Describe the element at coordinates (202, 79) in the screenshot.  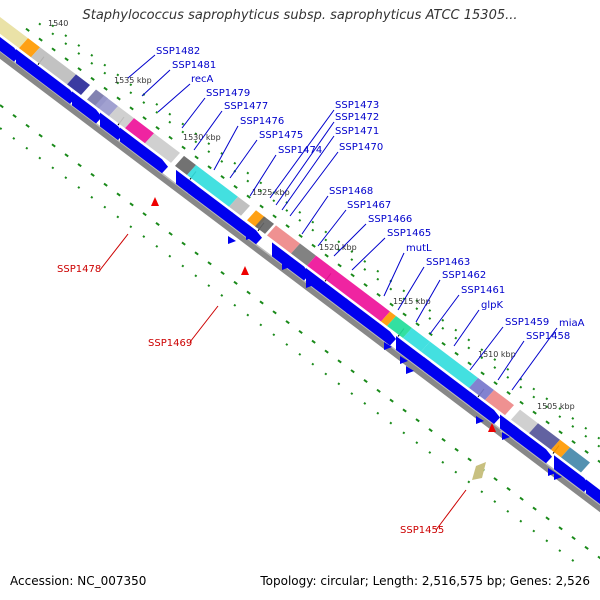
I see `gene-label: recA` at that location.